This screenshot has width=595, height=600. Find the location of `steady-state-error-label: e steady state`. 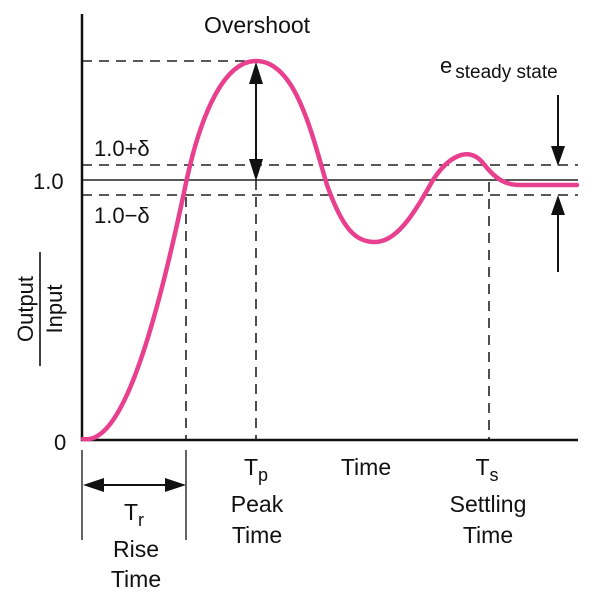

steady-state-error-label: e steady state is located at coordinates (499, 68).